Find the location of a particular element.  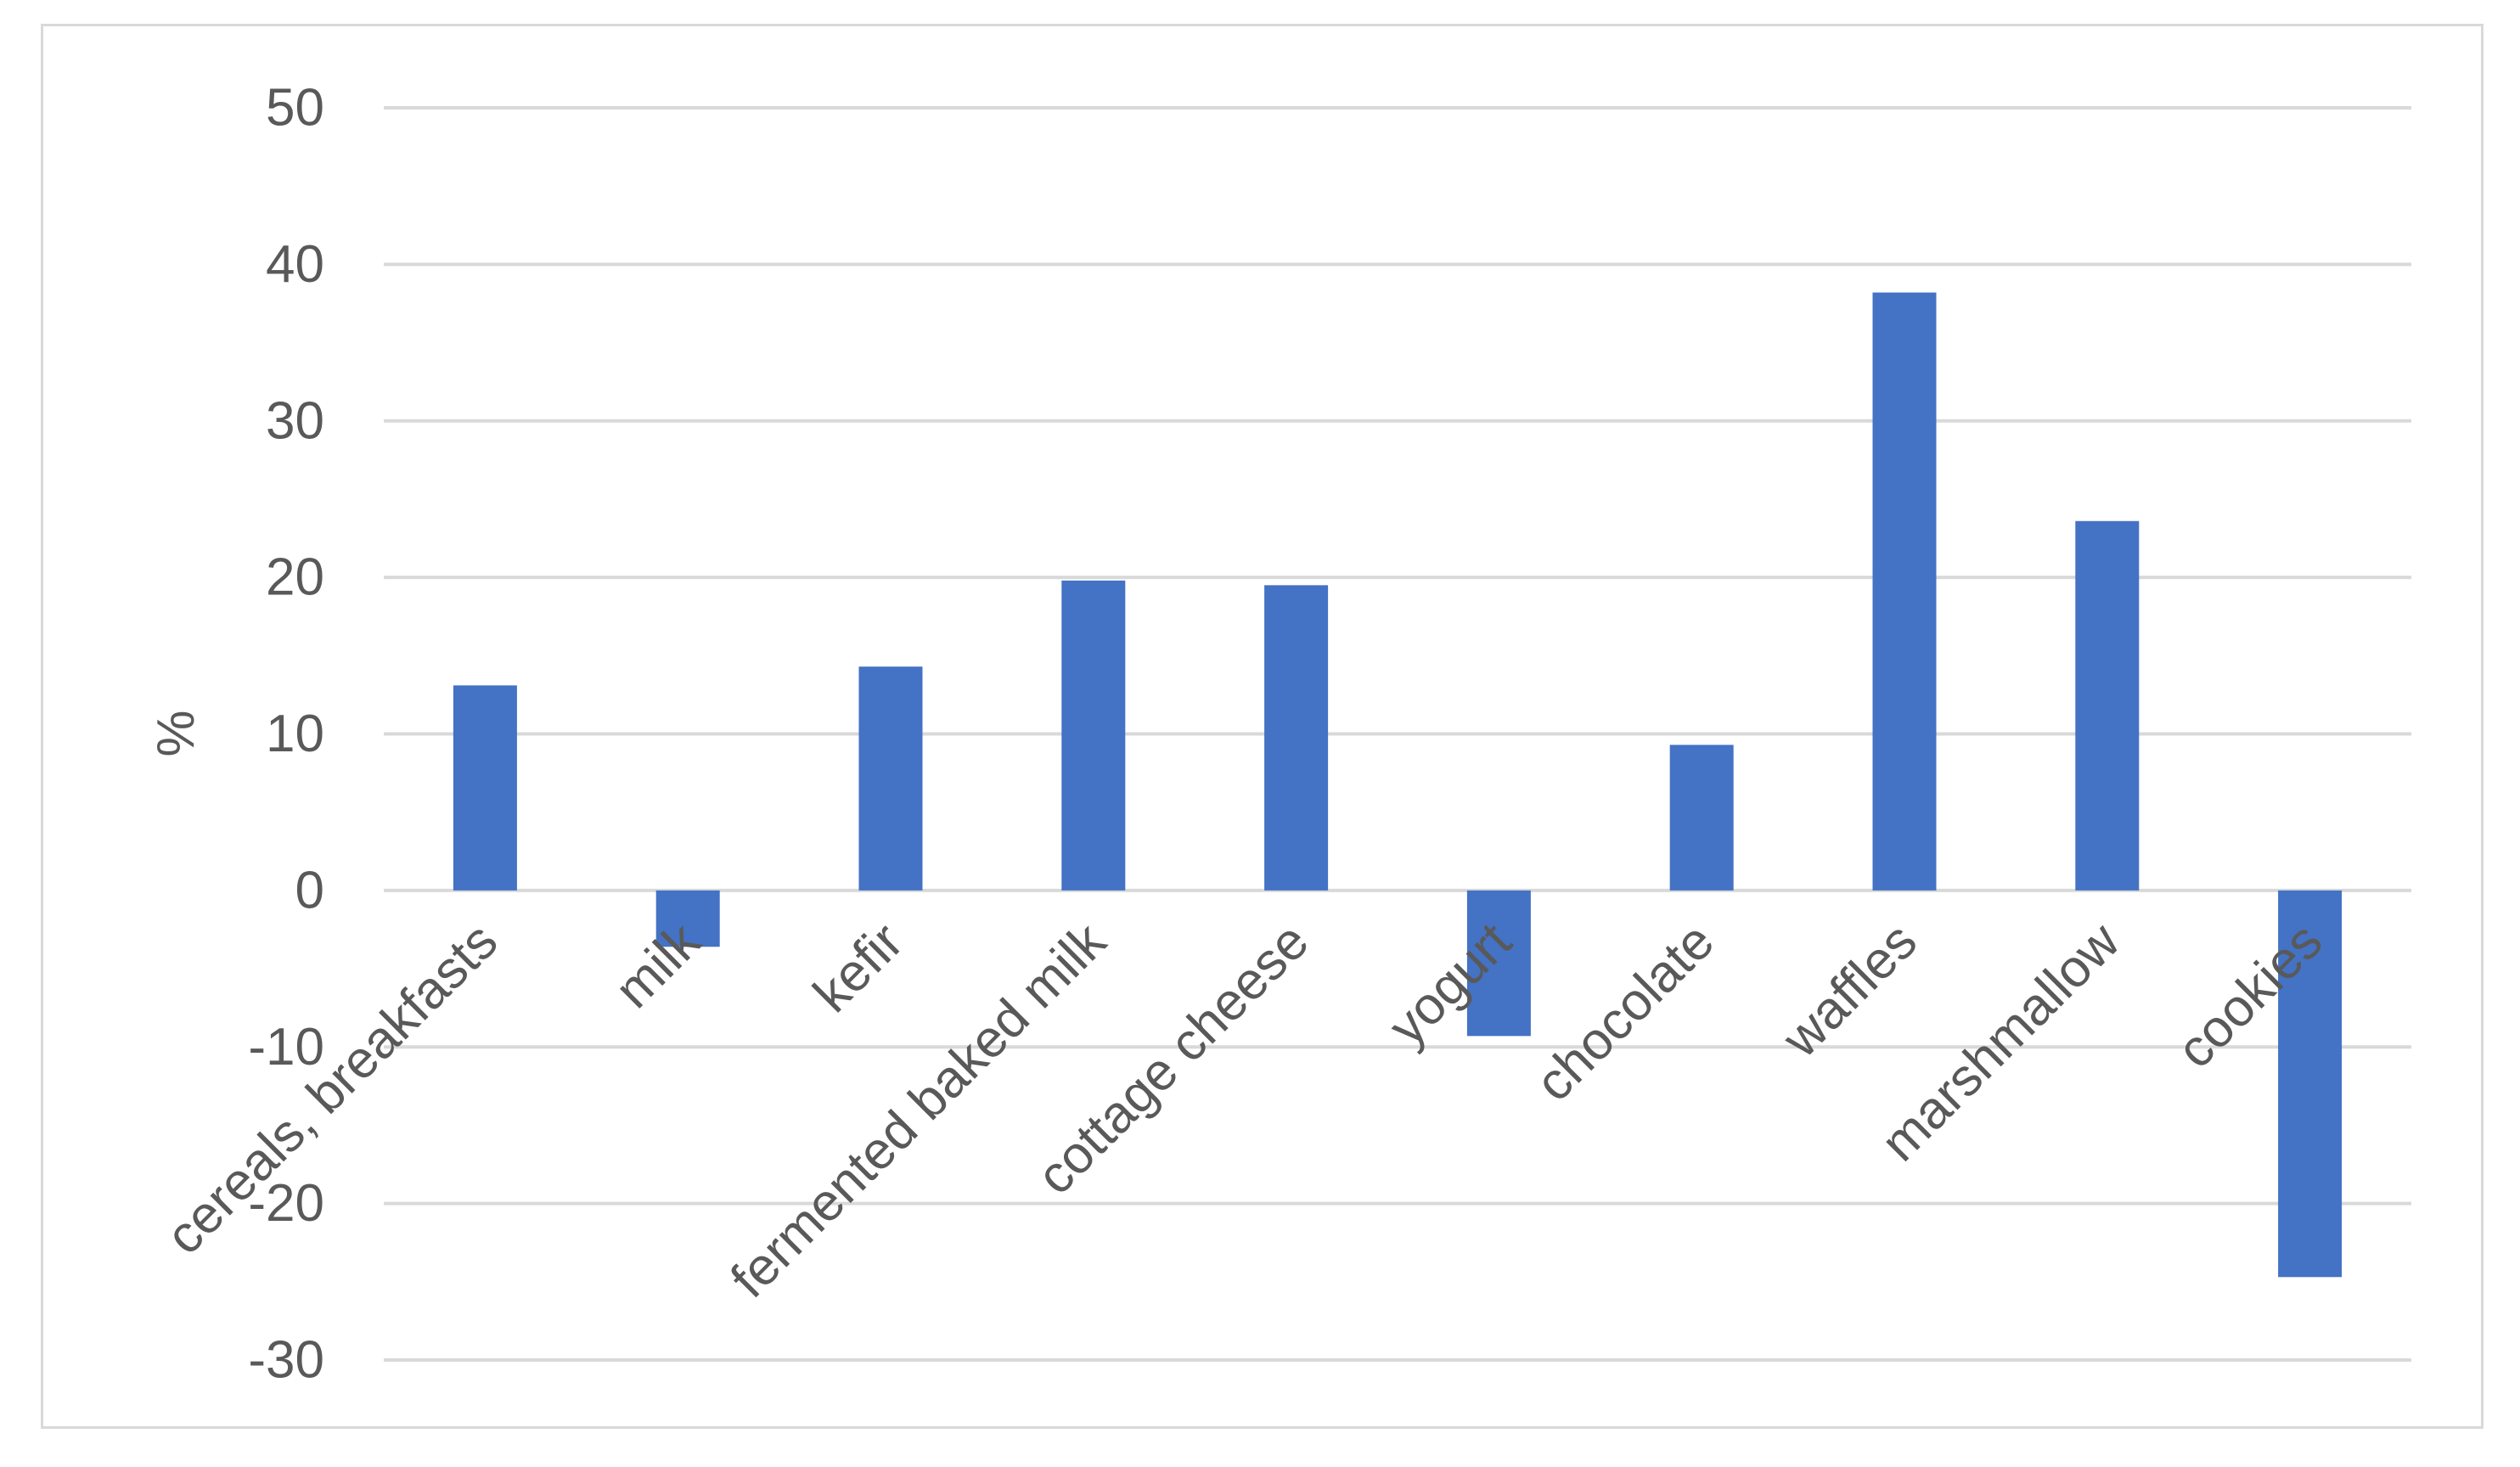

x-category-label: chocolate is located at coordinates (1625, 1012).